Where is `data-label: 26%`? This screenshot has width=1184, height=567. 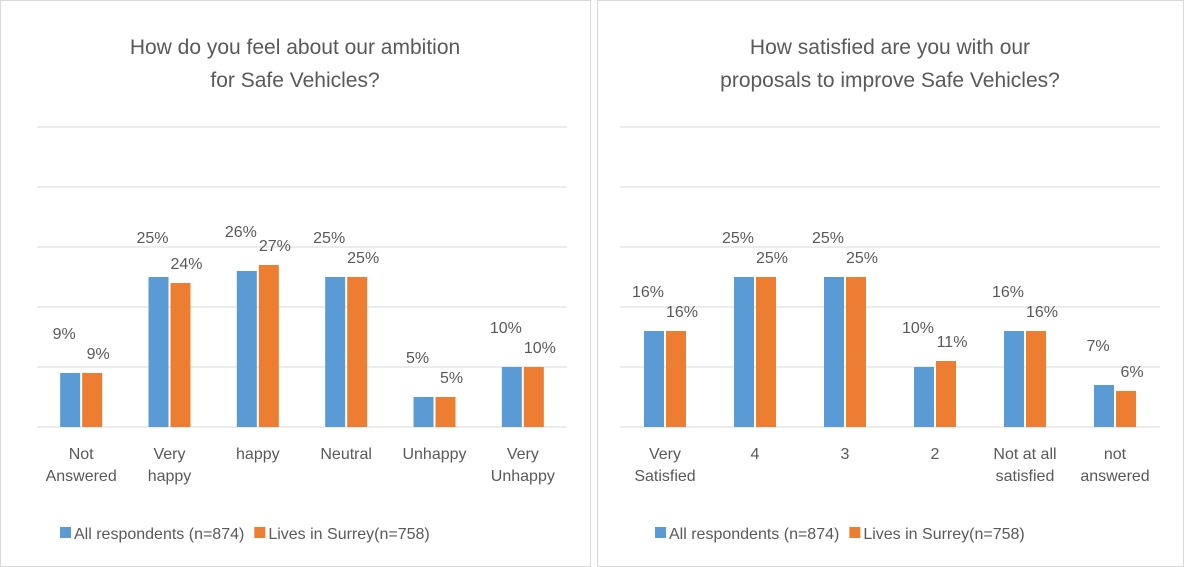
data-label: 26% is located at coordinates (241, 232).